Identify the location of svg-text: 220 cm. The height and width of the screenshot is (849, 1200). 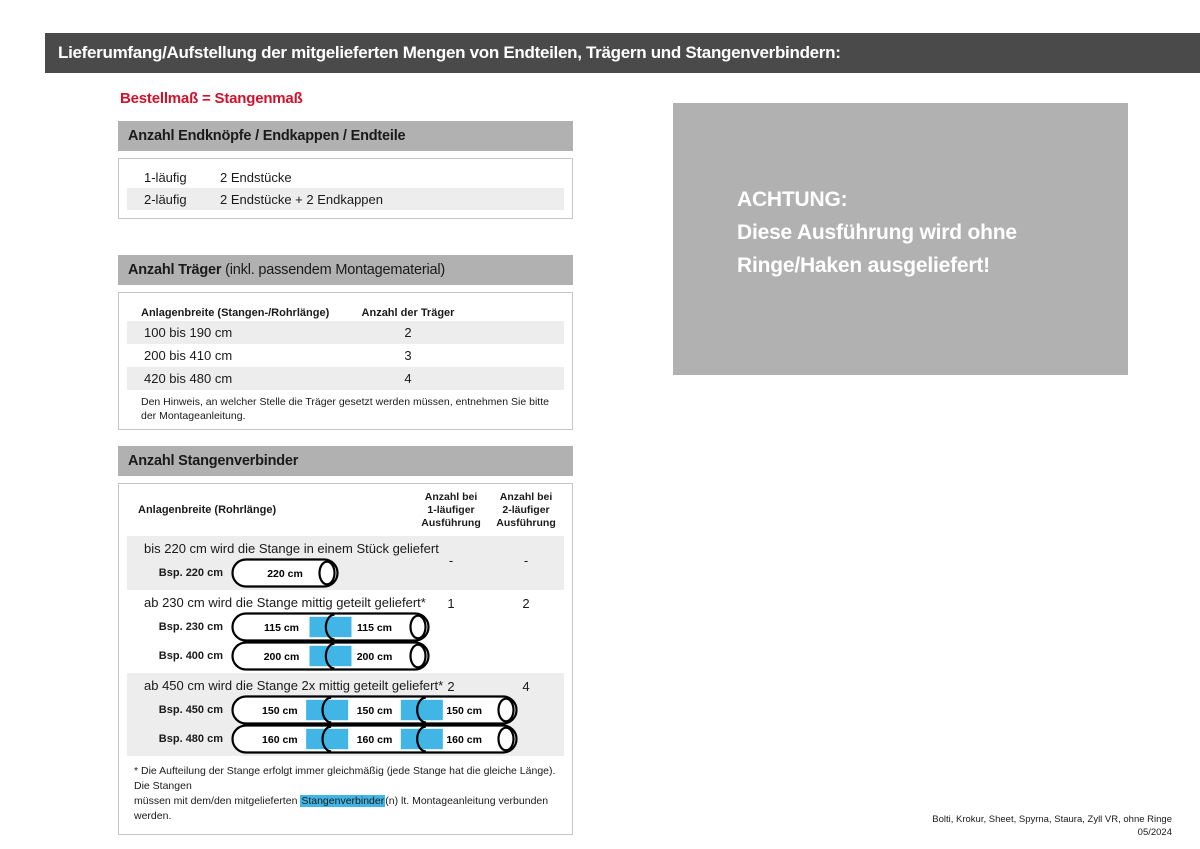
(285, 573).